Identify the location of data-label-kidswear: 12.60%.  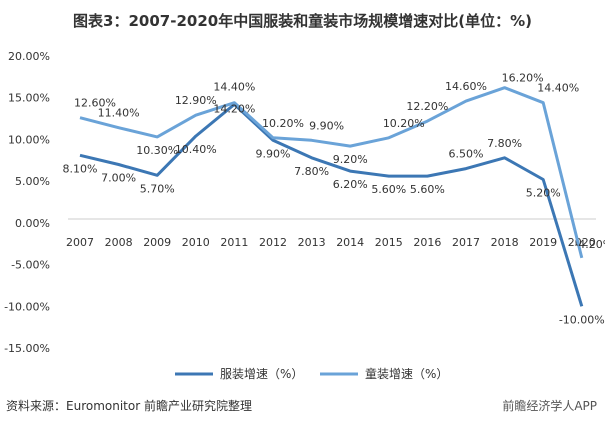
(95, 103).